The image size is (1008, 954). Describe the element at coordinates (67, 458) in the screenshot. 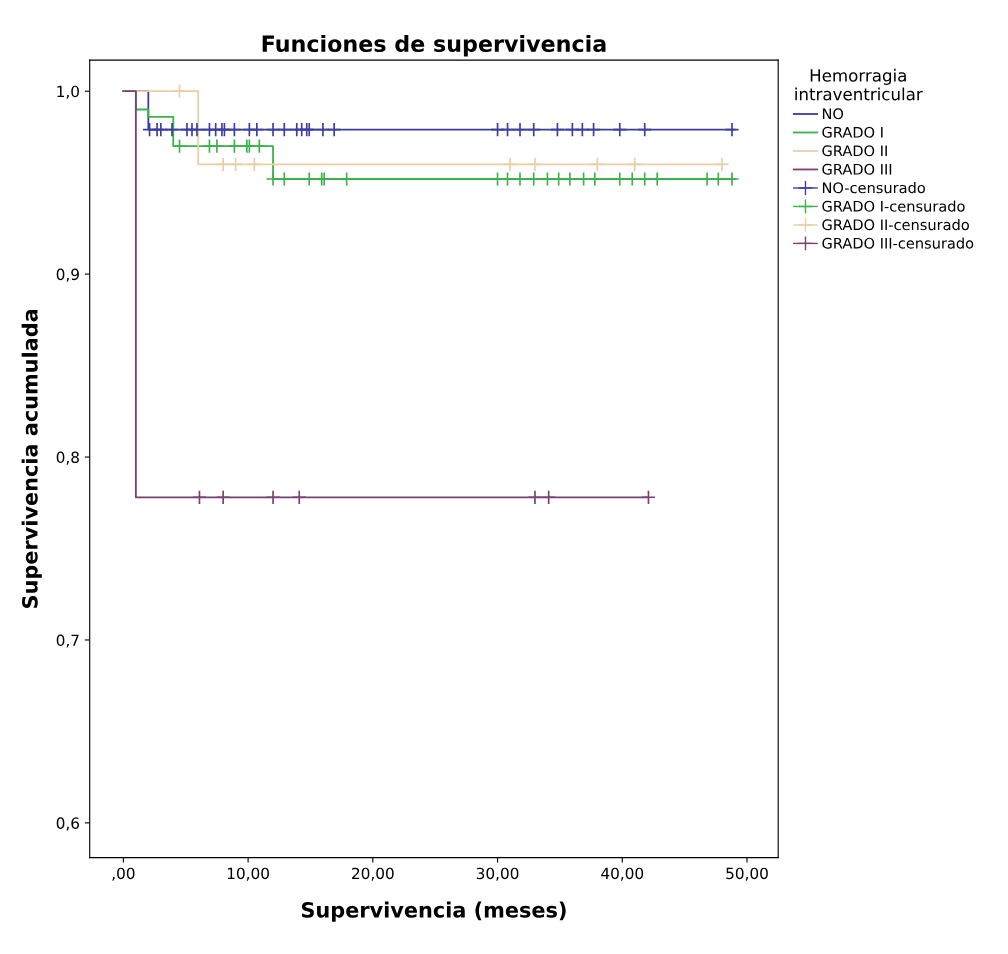

I see `y-tick-label: 0,8` at that location.